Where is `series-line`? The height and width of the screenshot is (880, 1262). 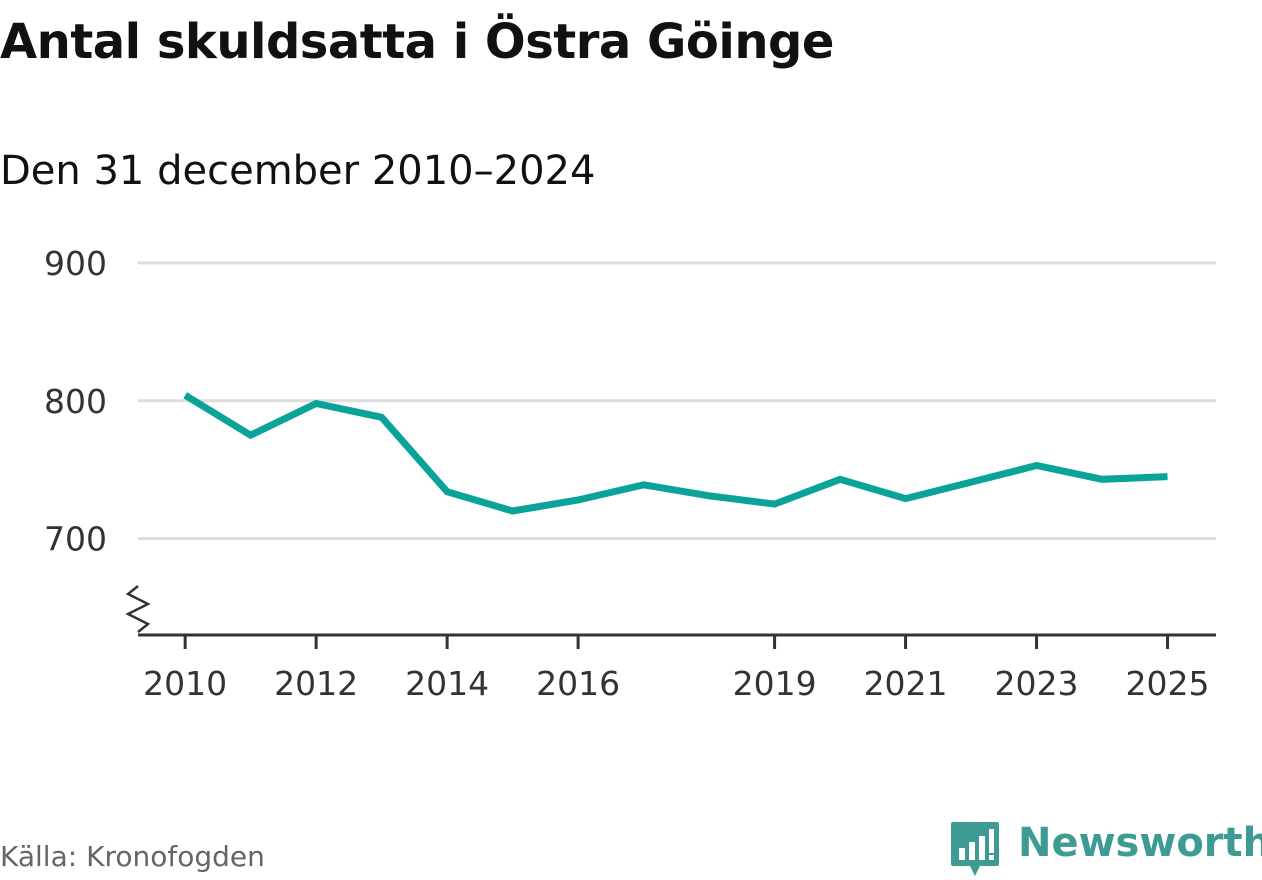
series-line is located at coordinates (675, 453).